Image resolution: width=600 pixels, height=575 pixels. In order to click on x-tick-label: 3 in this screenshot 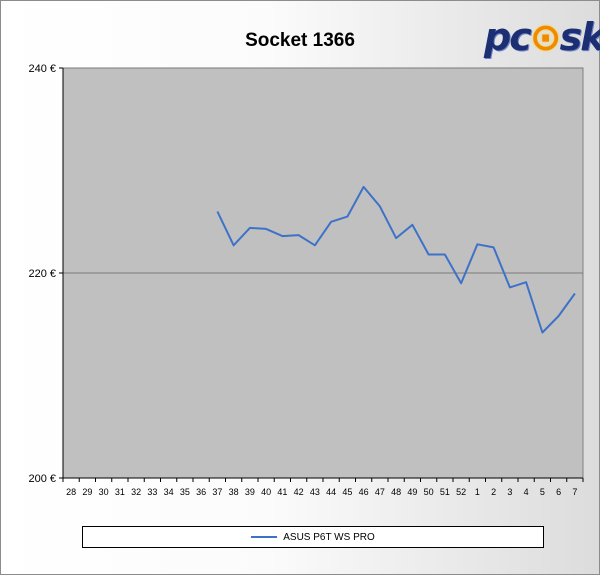, I will do `click(509, 492)`.